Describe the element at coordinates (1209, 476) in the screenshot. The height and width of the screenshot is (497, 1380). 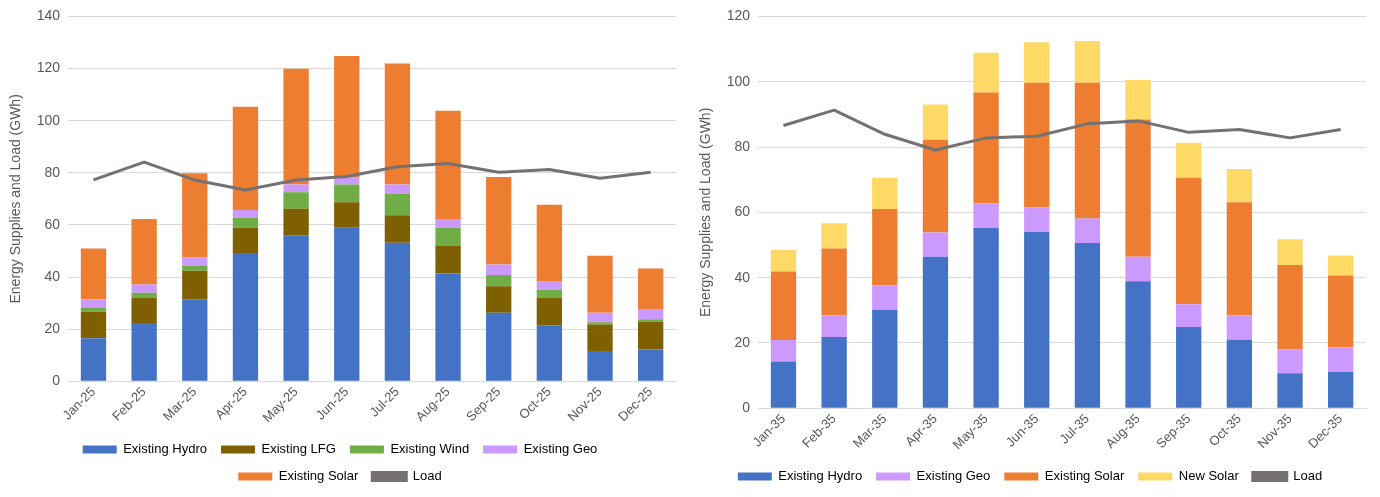
I see `legend-label: New Solar` at that location.